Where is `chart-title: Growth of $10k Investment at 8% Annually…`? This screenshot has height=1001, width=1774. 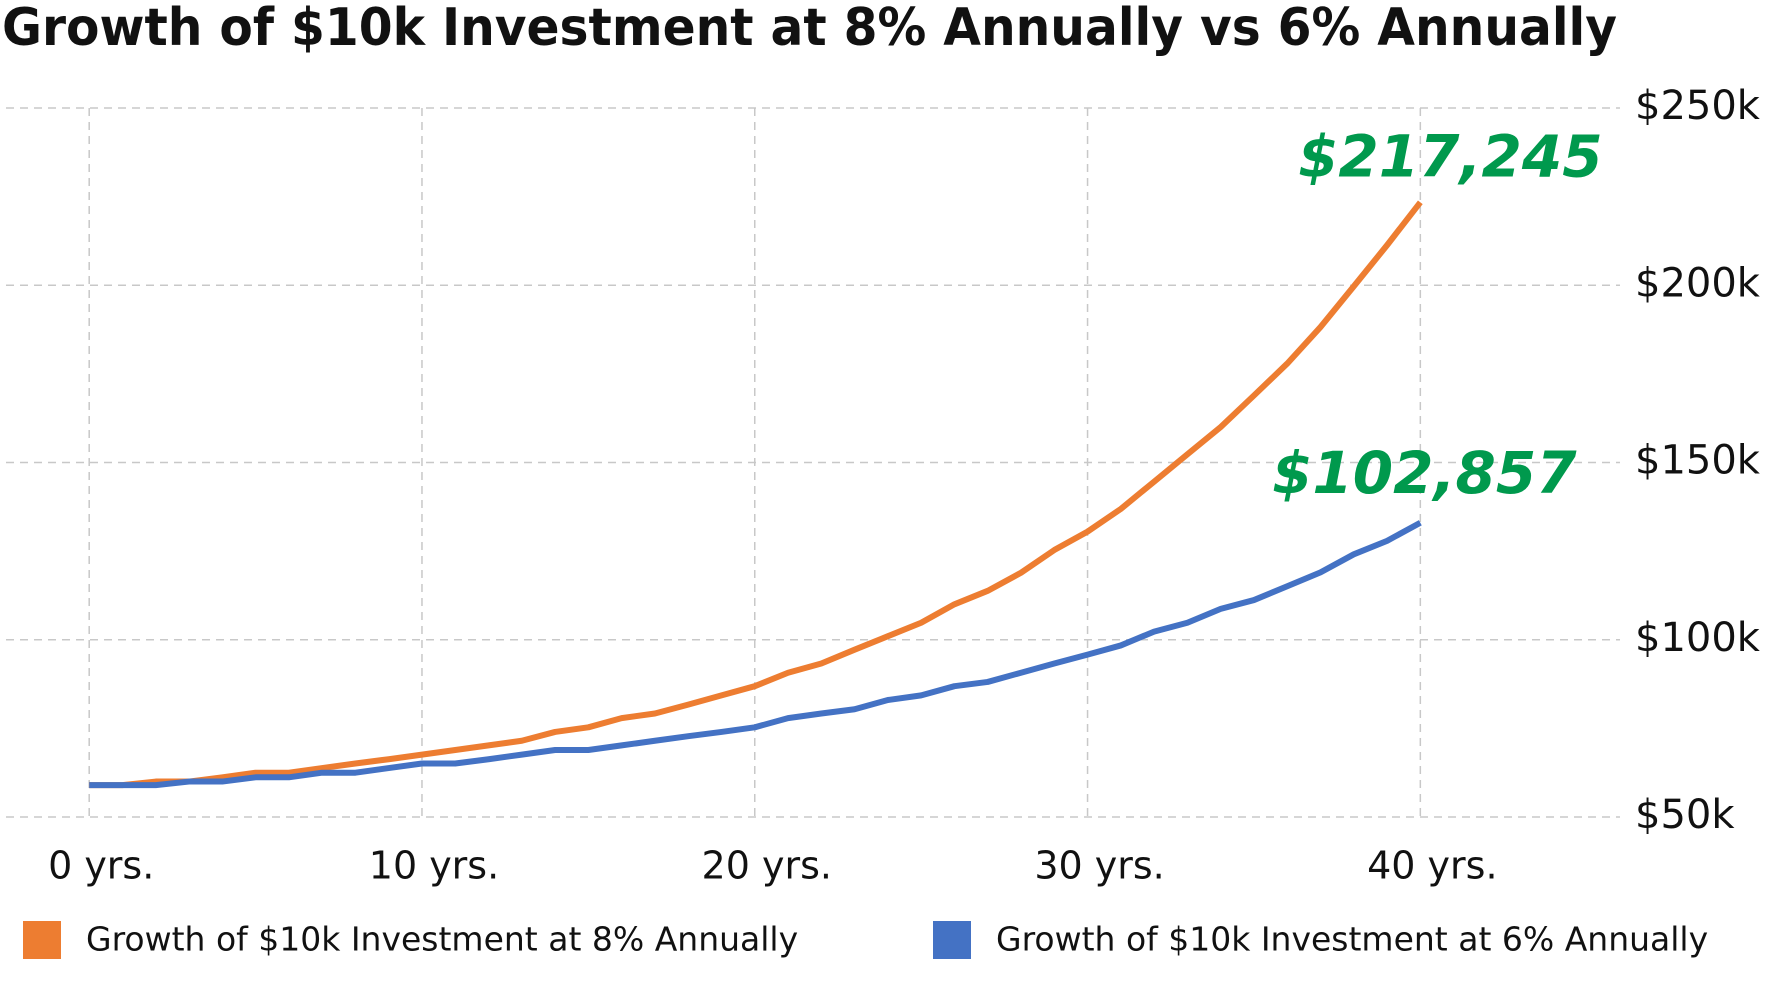
chart-title: Growth of $10k Investment at 8% Annually… is located at coordinates (809, 29).